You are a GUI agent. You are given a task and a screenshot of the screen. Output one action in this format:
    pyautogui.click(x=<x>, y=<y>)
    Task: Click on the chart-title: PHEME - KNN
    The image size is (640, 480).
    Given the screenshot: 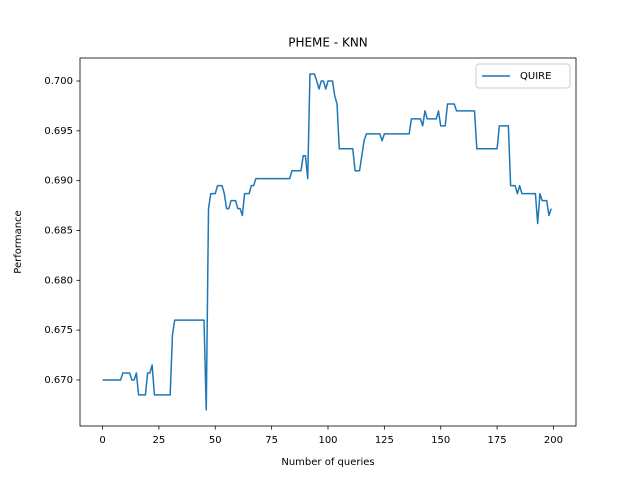 What is the action you would take?
    pyautogui.click(x=328, y=43)
    